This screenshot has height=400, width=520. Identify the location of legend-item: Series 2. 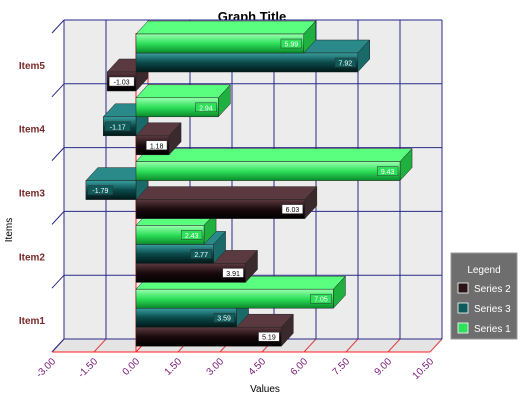
(484, 288).